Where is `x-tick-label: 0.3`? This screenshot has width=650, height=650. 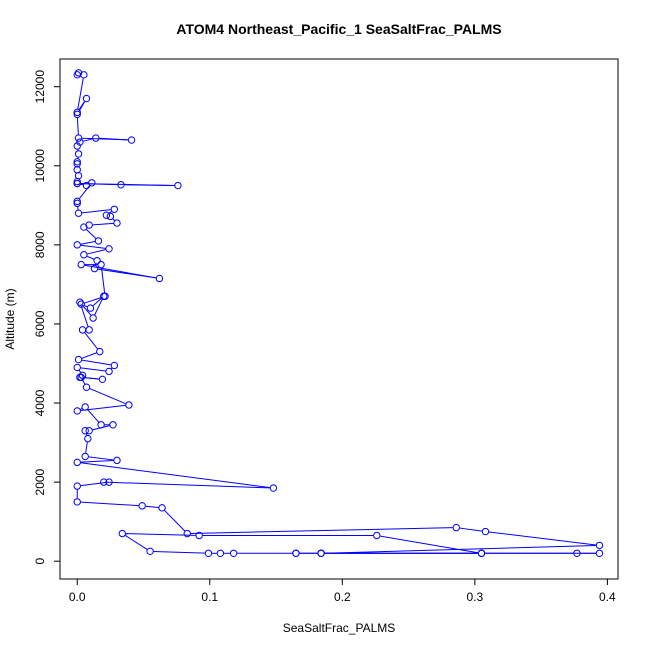 x-tick-label: 0.3 is located at coordinates (475, 597).